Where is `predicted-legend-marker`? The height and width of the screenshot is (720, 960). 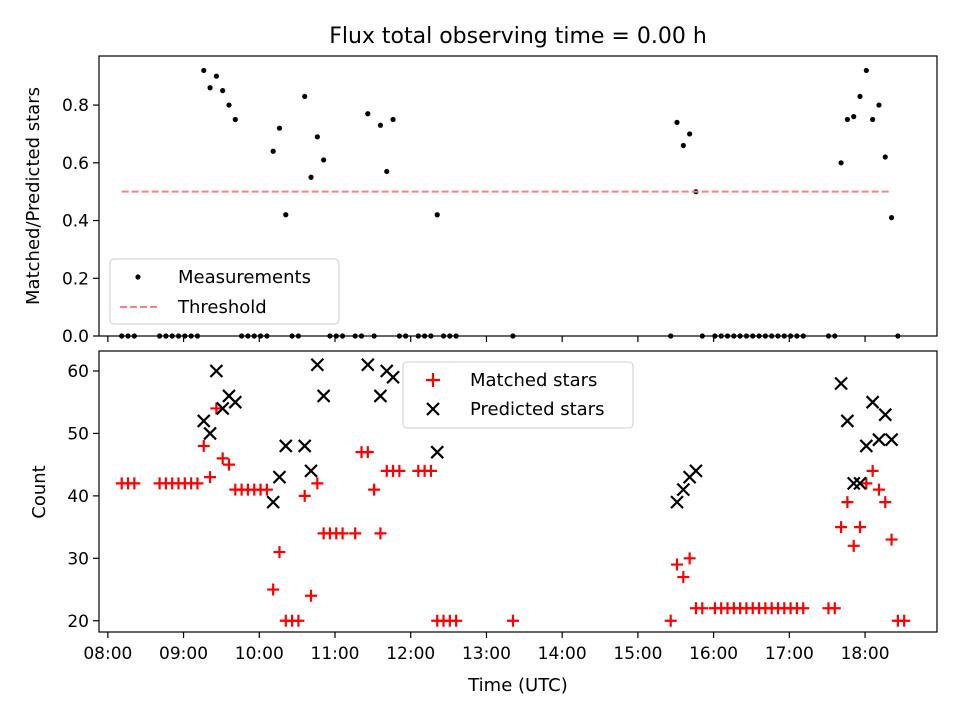 predicted-legend-marker is located at coordinates (433, 409).